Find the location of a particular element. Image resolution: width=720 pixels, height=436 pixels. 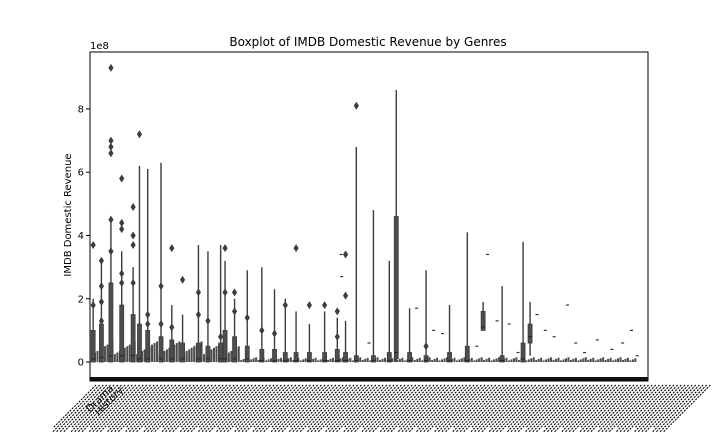

y-axis-label: IMDB Domestic Revenue is located at coordinates (68, 214).